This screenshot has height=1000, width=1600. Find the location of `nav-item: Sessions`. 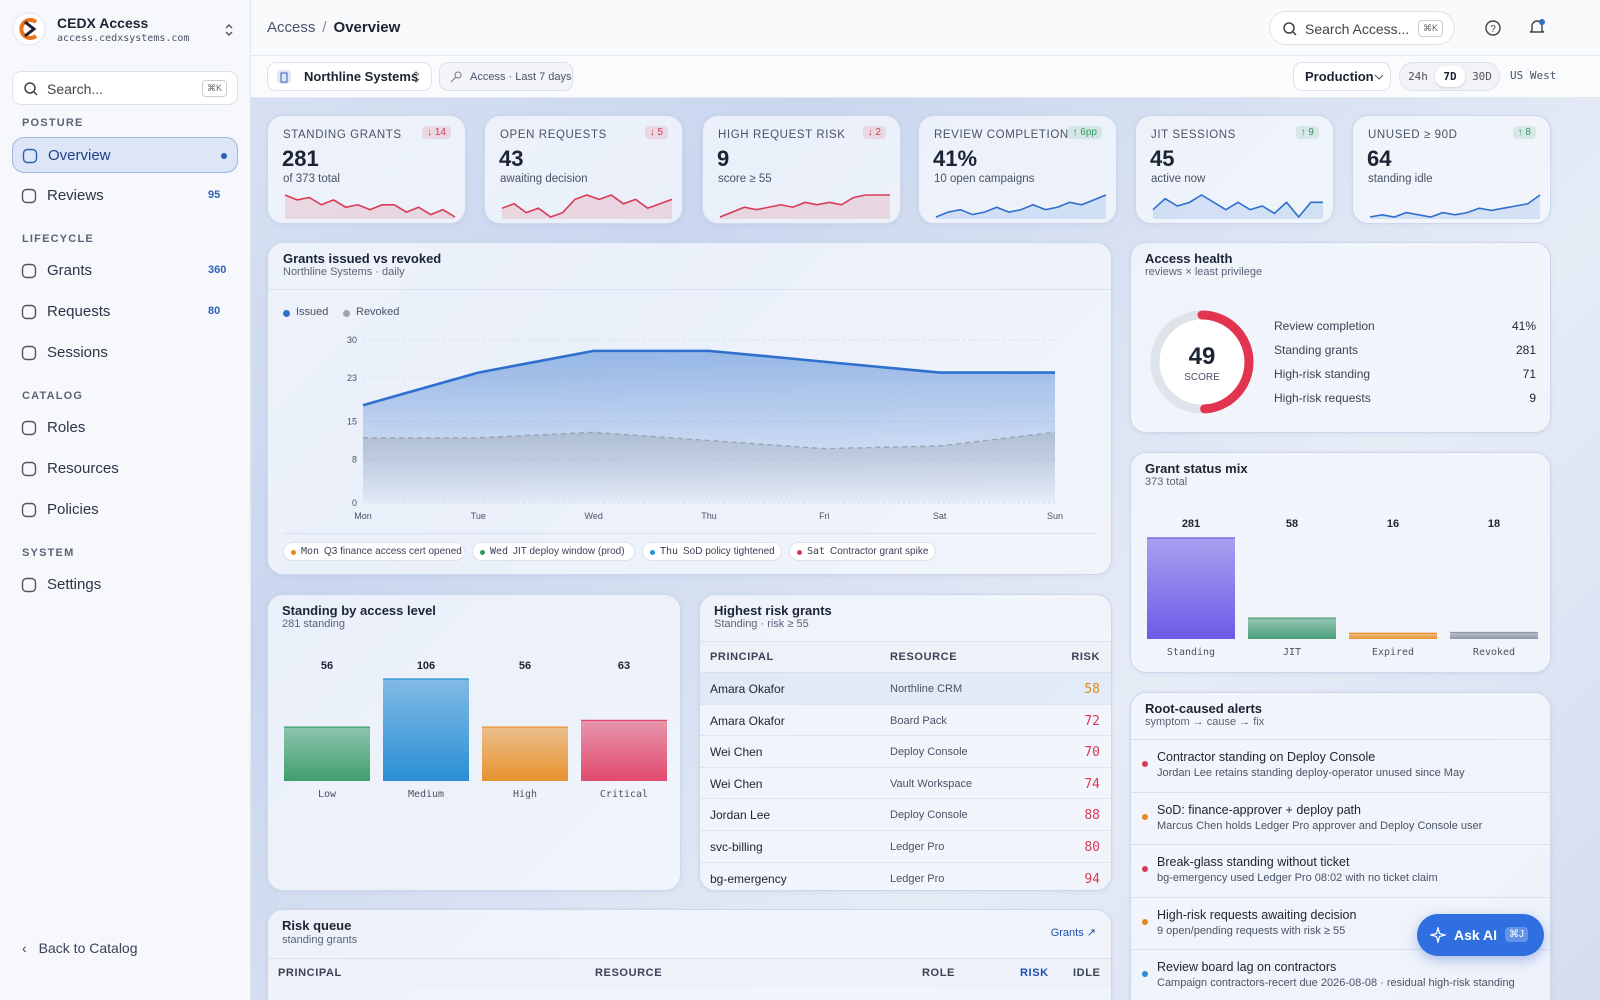

nav-item: Sessions is located at coordinates (125, 353).